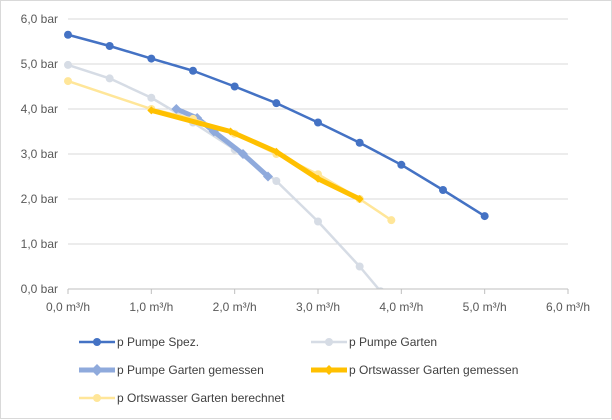 This screenshot has height=420, width=612. What do you see at coordinates (433, 370) in the screenshot?
I see `legend-label: p Ortswasser Garten gemessen` at bounding box center [433, 370].